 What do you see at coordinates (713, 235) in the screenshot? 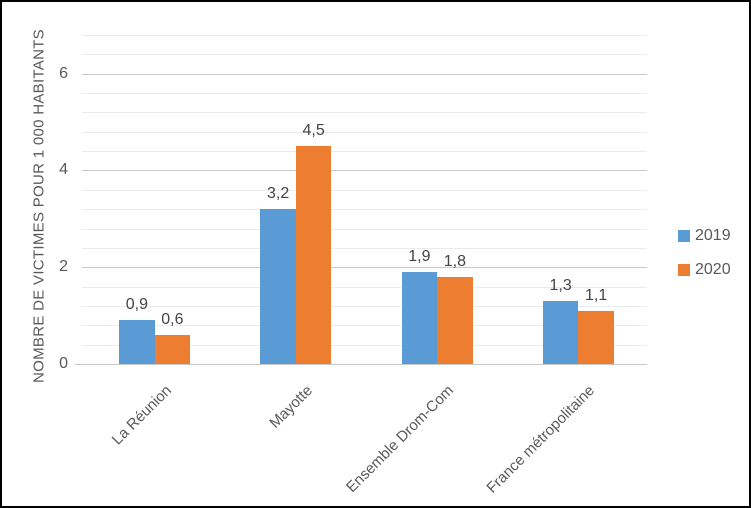
I see `legend-label: 2019` at bounding box center [713, 235].